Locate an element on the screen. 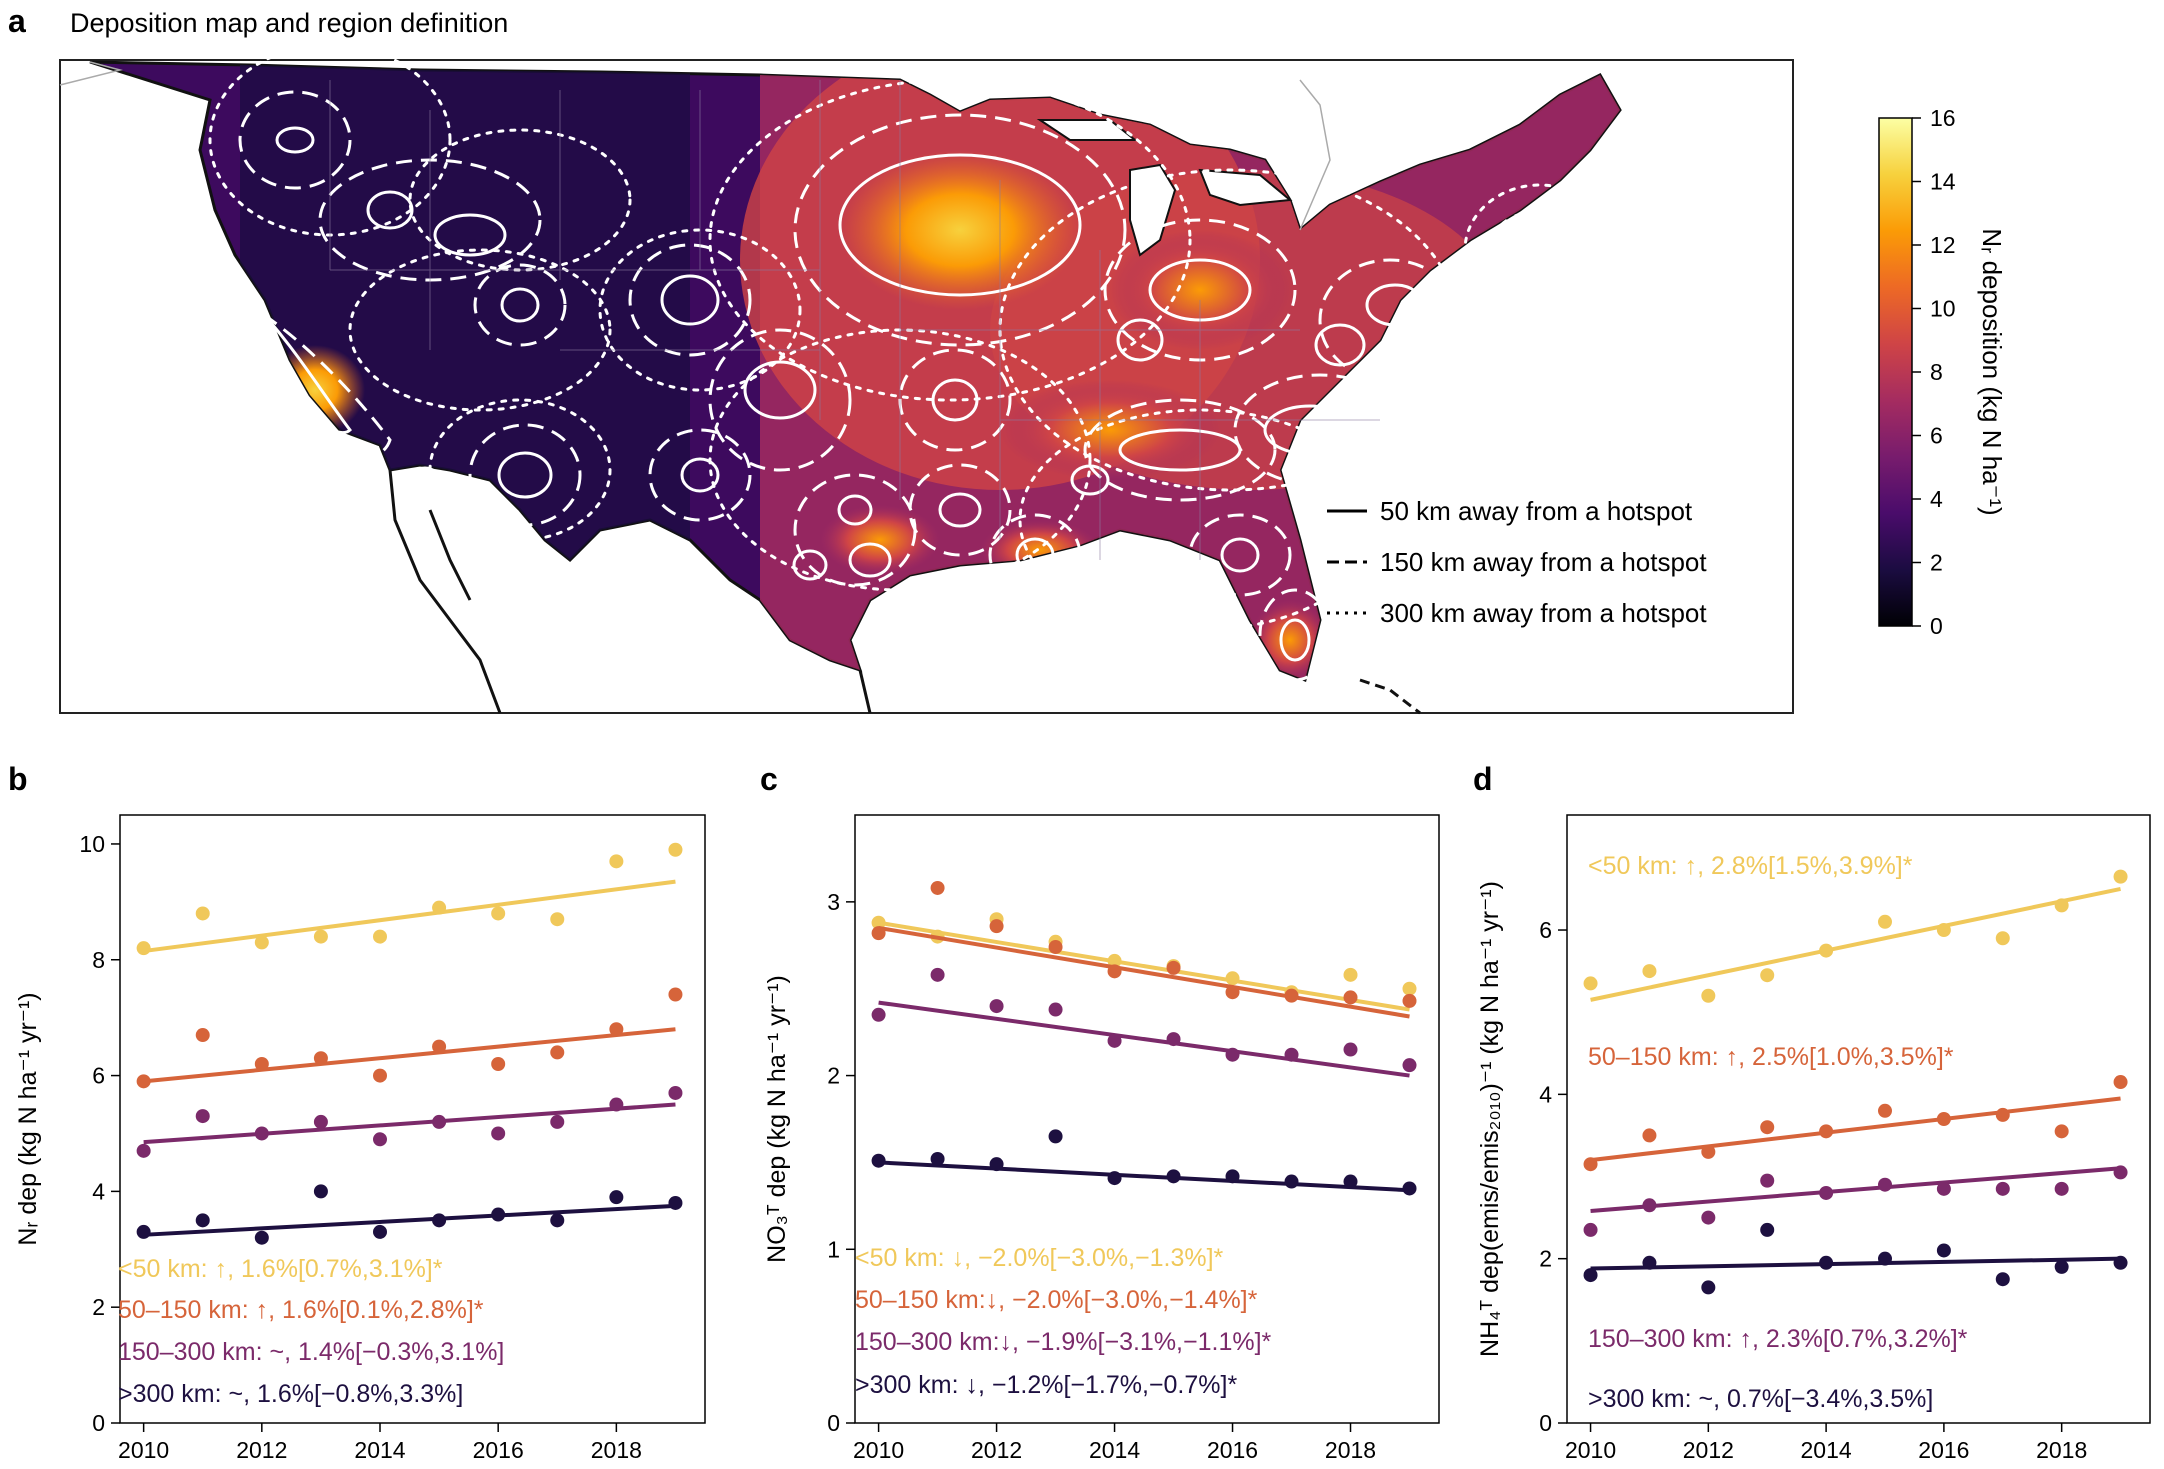  series-annotation: 50–150 km: ↑, 1.6%[0.1%,2.8%]* is located at coordinates (301, 1310).